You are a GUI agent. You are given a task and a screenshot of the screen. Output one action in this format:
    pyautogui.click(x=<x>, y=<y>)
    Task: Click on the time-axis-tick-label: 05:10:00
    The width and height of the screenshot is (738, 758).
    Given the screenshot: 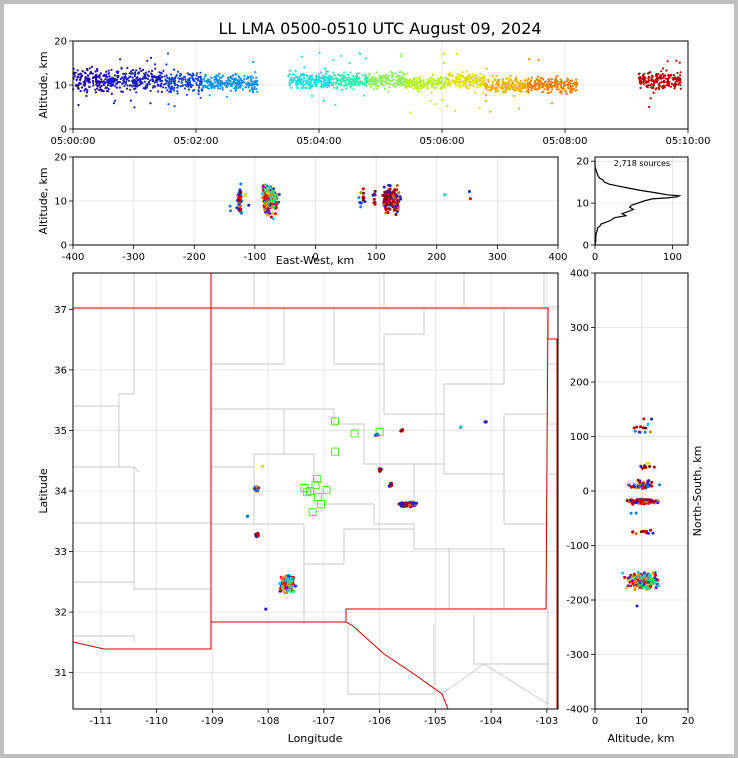 What is the action you would take?
    pyautogui.click(x=688, y=141)
    